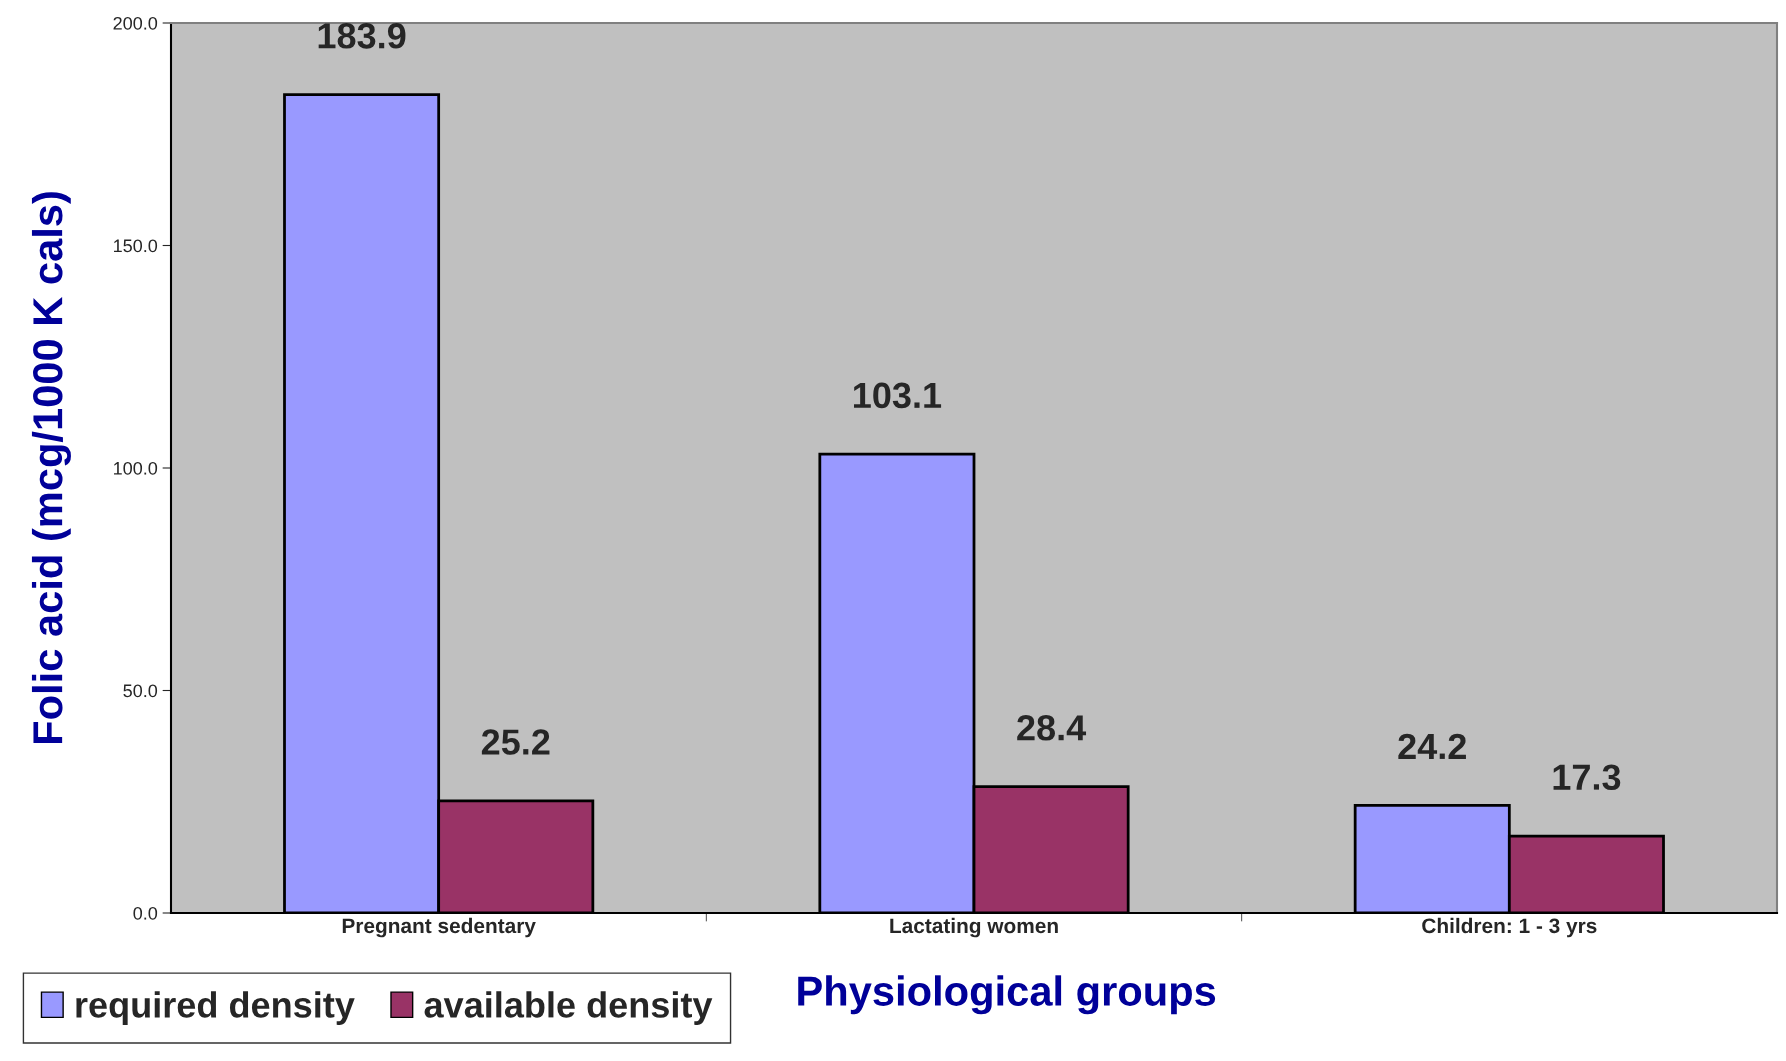 This screenshot has width=1786, height=1061. I want to click on data-label: 25.2, so click(515, 742).